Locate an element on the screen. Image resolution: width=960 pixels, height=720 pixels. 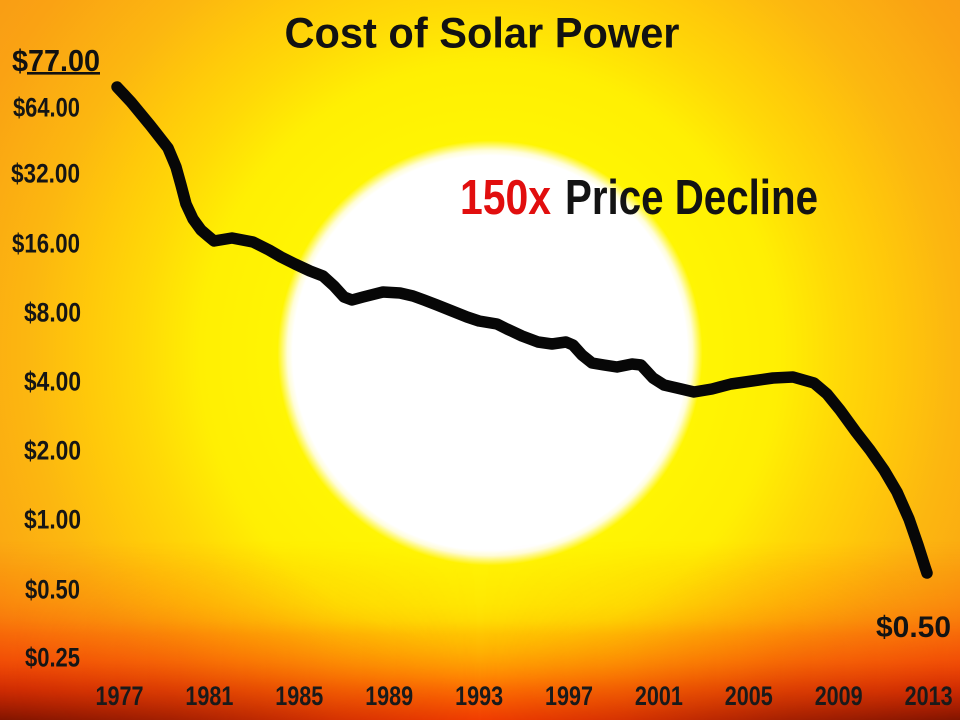
svg-text: $32.00 is located at coordinates (45, 174).